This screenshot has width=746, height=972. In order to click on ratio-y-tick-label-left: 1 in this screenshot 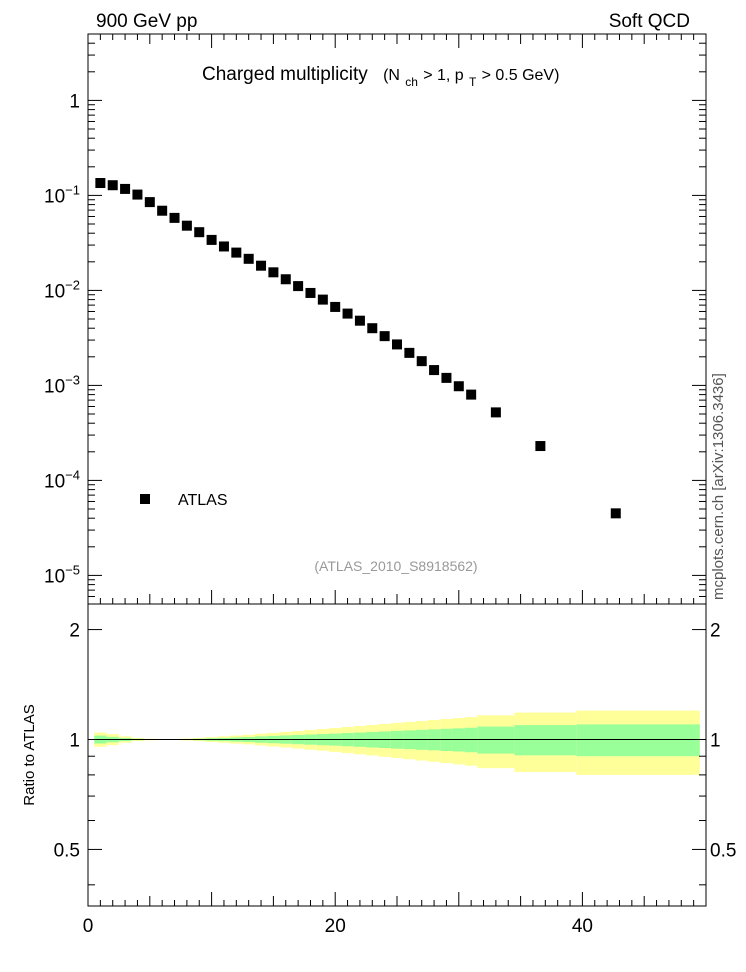, I will do `click(74, 741)`.